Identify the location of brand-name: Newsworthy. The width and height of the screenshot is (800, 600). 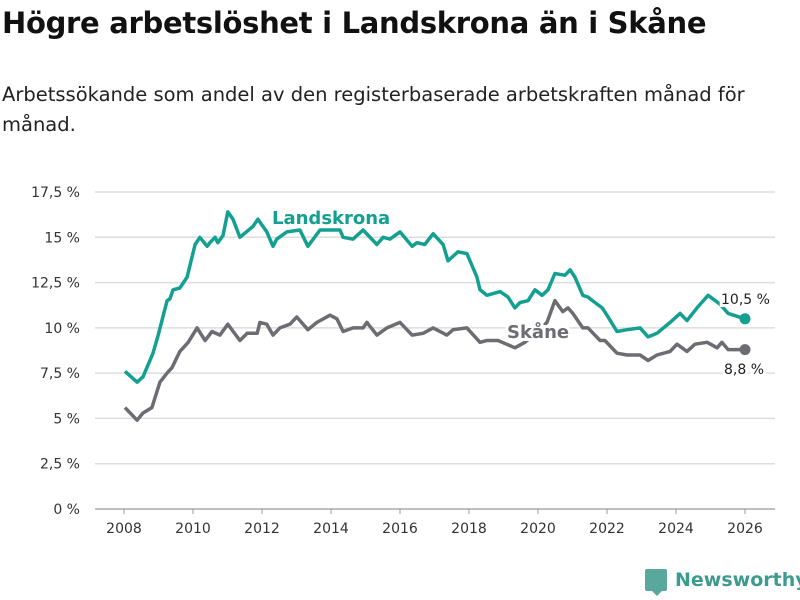
(737, 580).